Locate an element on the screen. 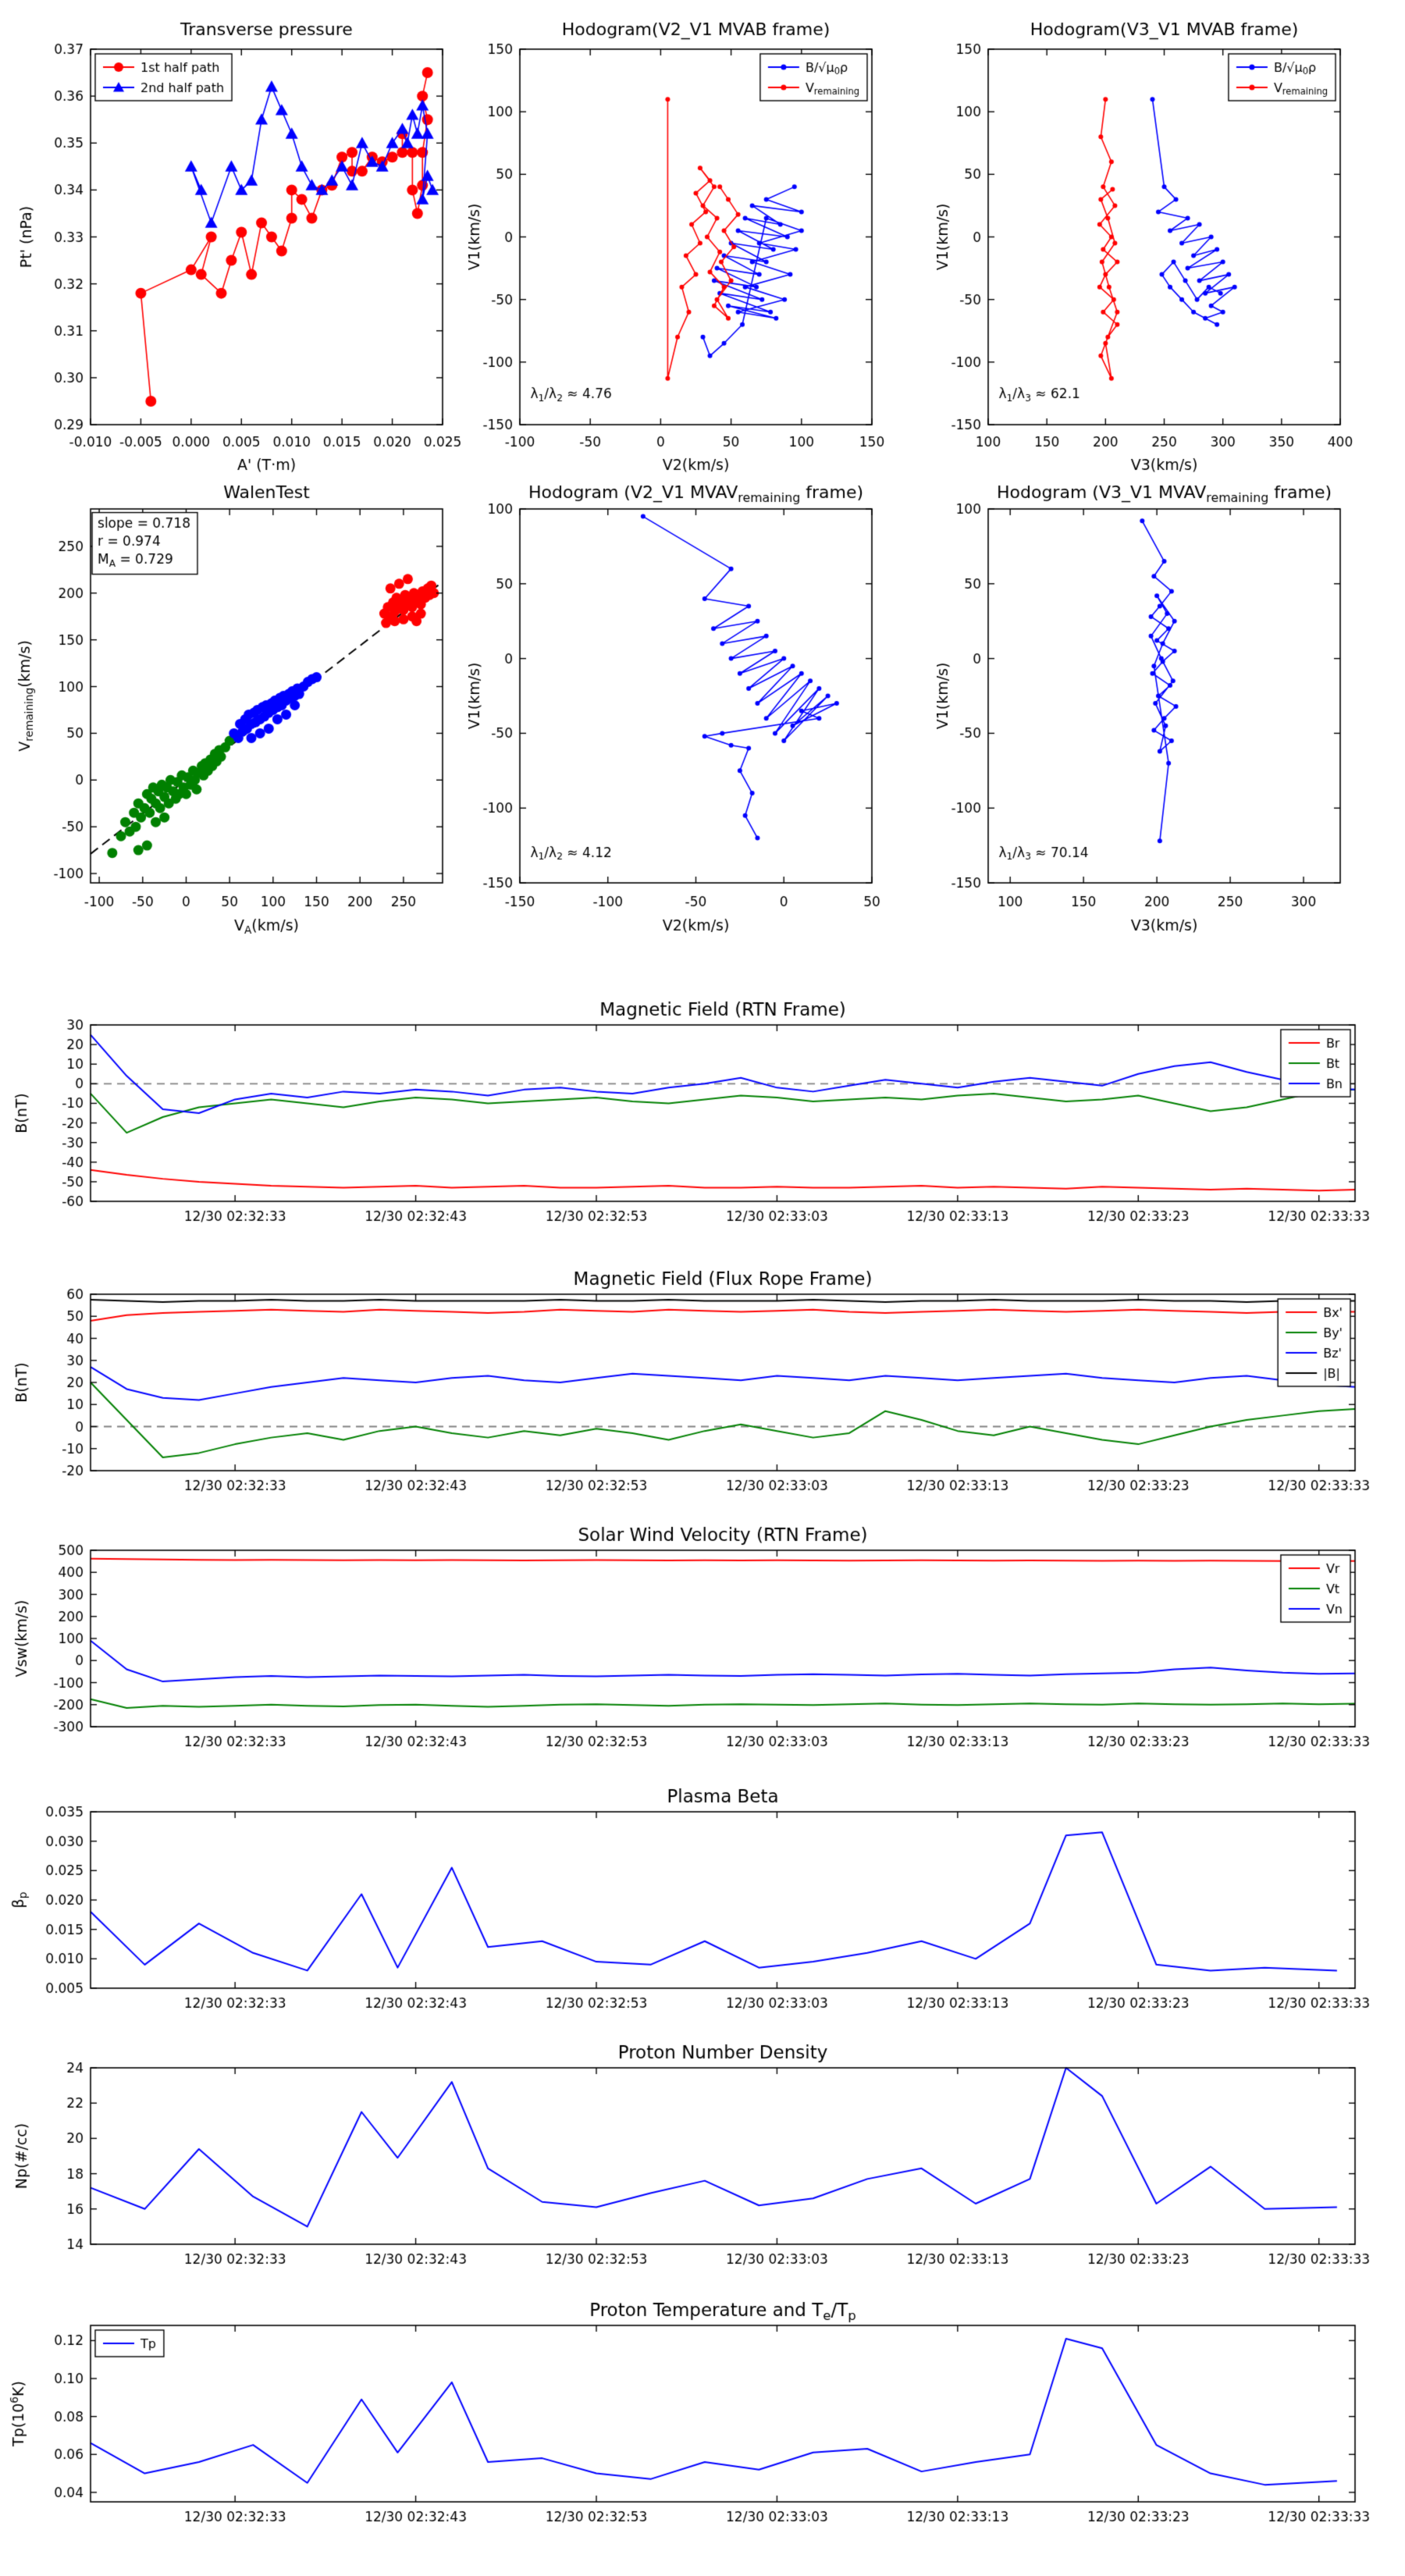  chart-hodogram-v3v1-mvav is located at coordinates (1171, 720).